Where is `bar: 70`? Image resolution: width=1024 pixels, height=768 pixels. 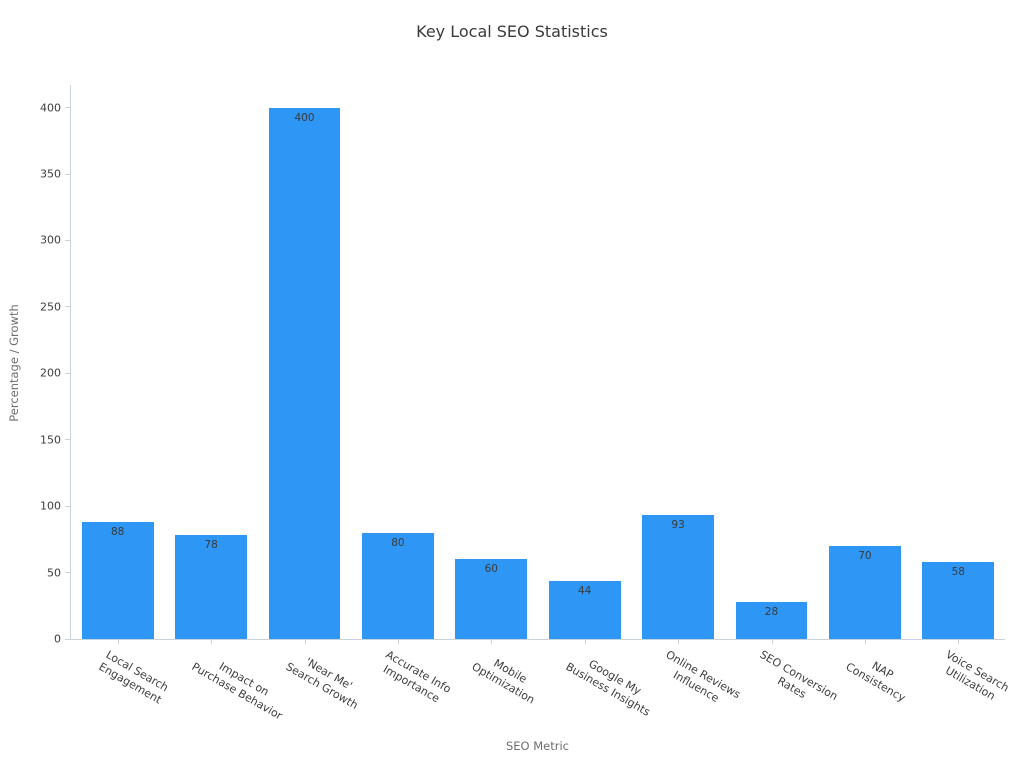 bar: 70 is located at coordinates (864, 592).